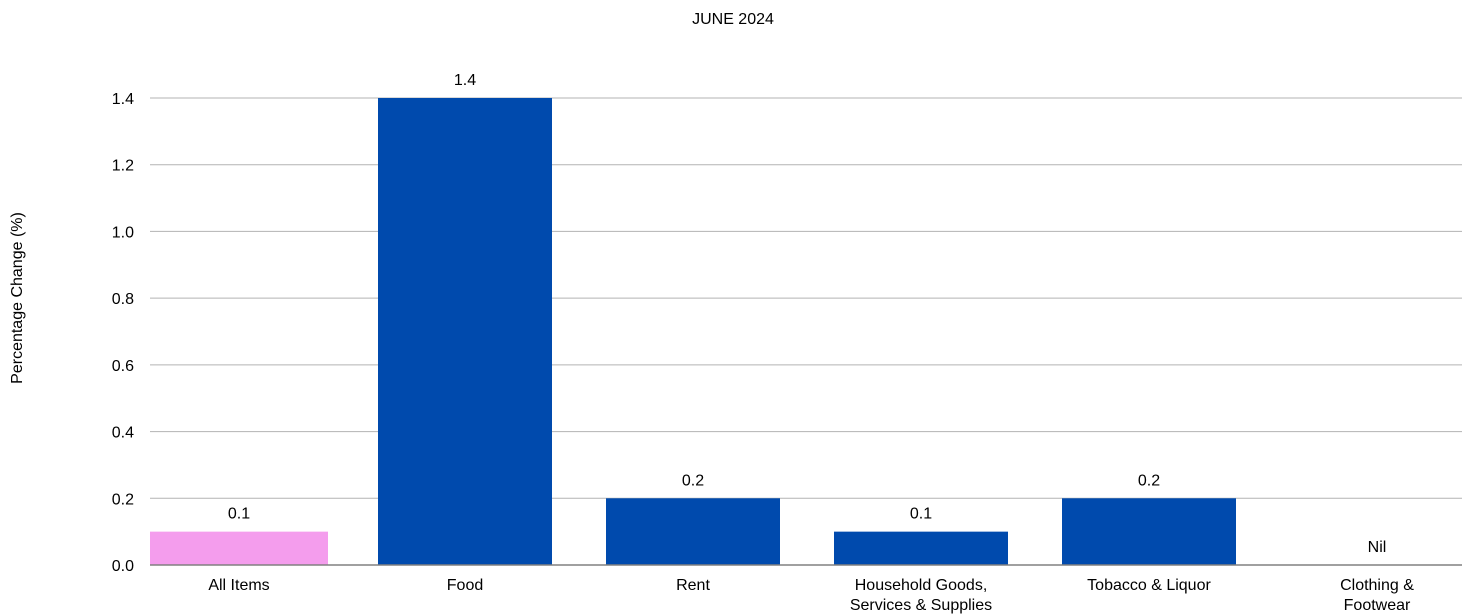  Describe the element at coordinates (1377, 547) in the screenshot. I see `data-label: Nil` at that location.